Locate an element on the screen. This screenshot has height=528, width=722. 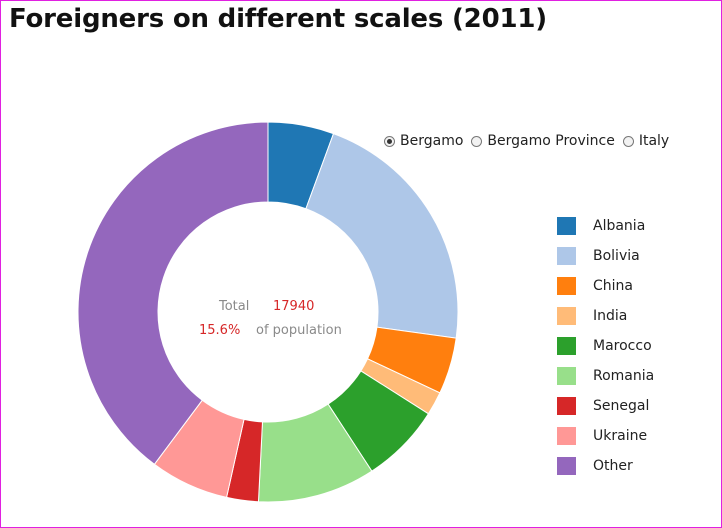
total-value: 17940 is located at coordinates (294, 306).